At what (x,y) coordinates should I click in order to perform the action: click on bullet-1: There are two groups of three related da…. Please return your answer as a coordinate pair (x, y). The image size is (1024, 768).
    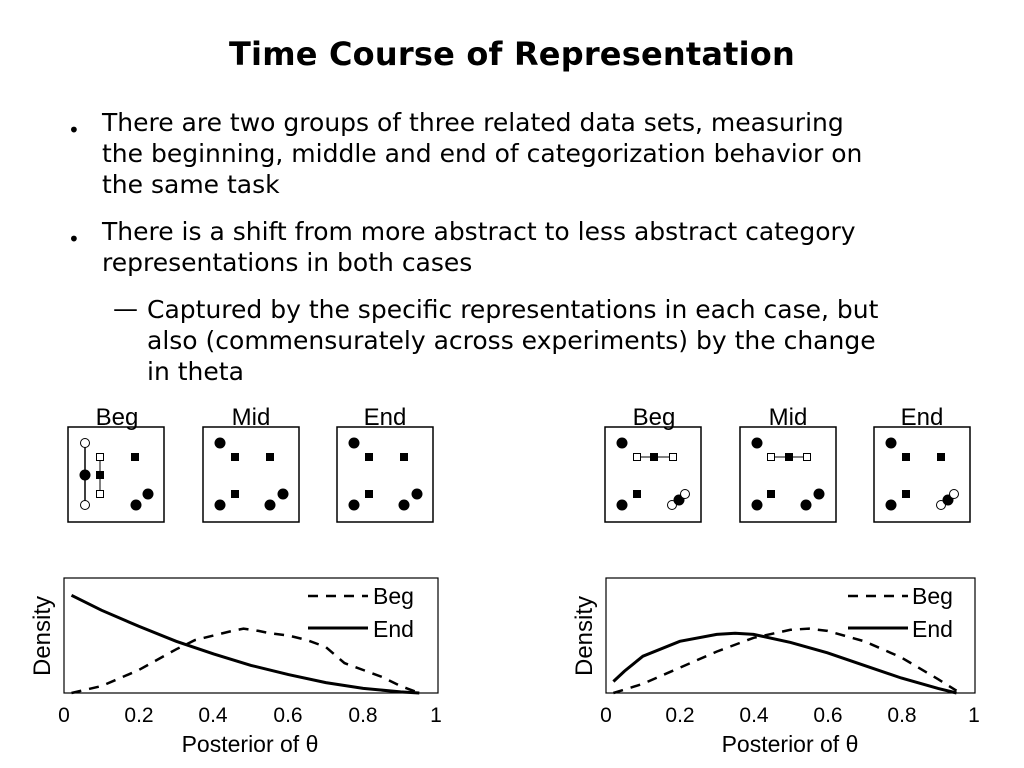
    Looking at the image, I should click on (482, 153).